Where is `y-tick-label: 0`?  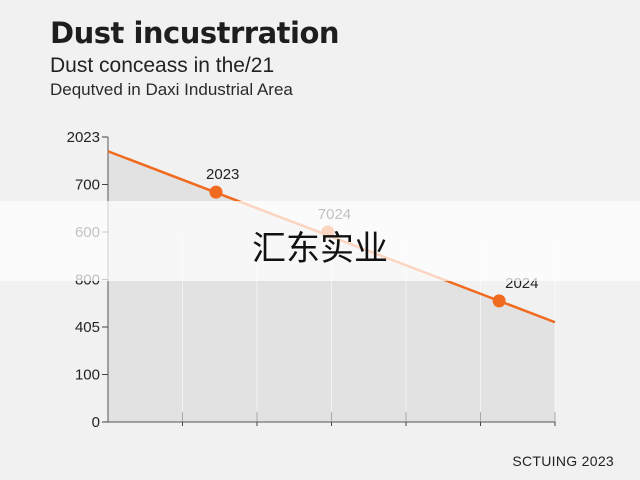
y-tick-label: 0 is located at coordinates (96, 422).